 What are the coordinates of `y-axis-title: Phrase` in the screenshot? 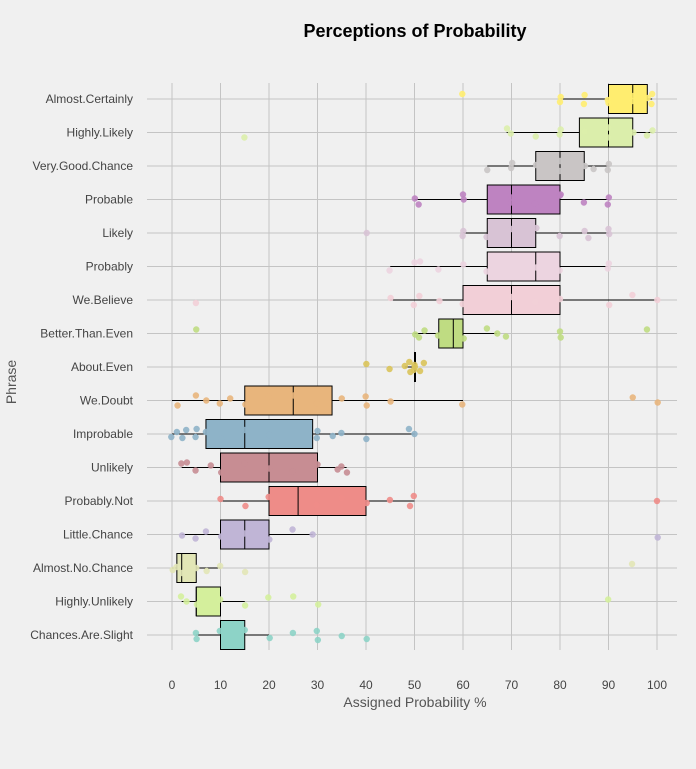 It's located at (11, 382).